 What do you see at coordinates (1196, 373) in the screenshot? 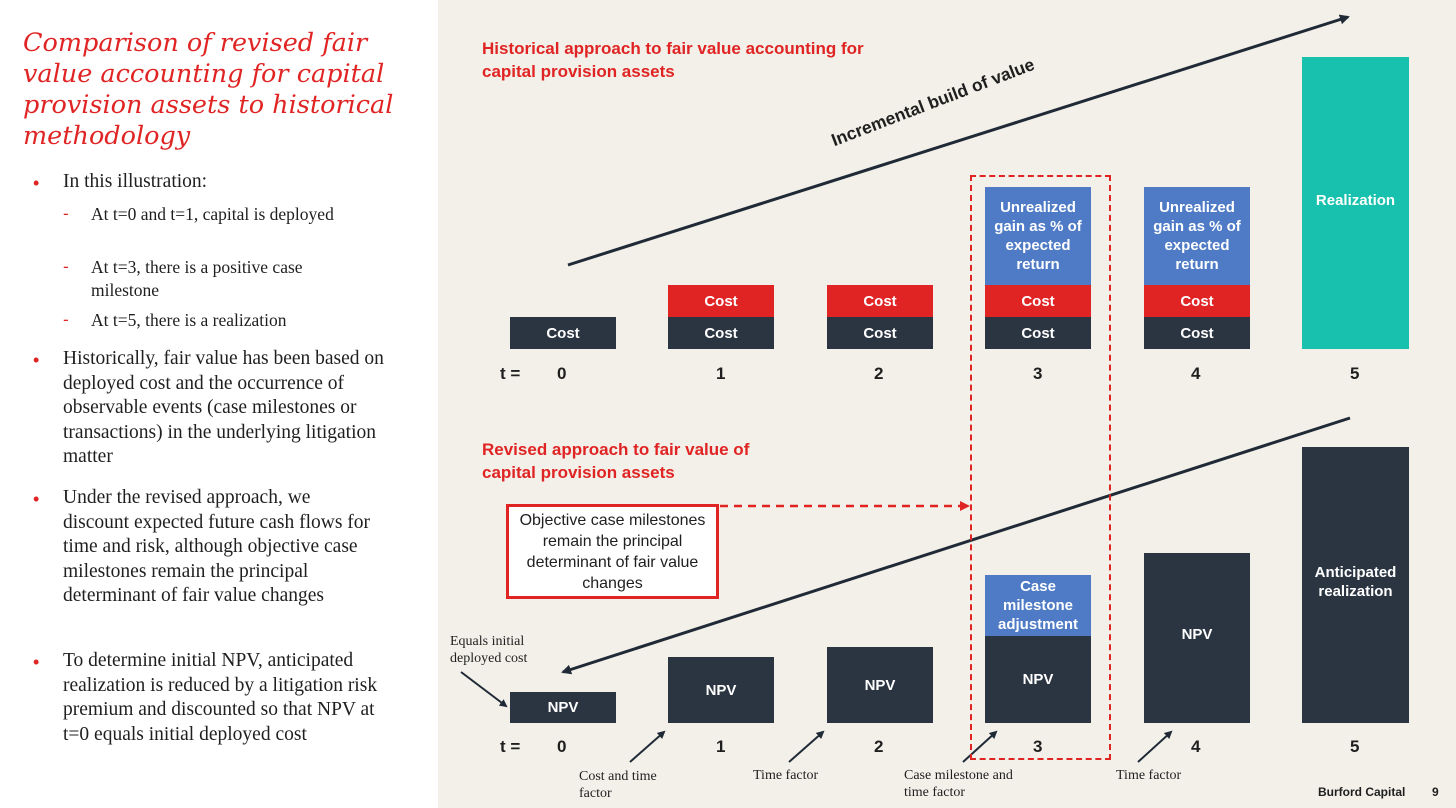
I see `t-tick-top-4: 4` at bounding box center [1196, 373].